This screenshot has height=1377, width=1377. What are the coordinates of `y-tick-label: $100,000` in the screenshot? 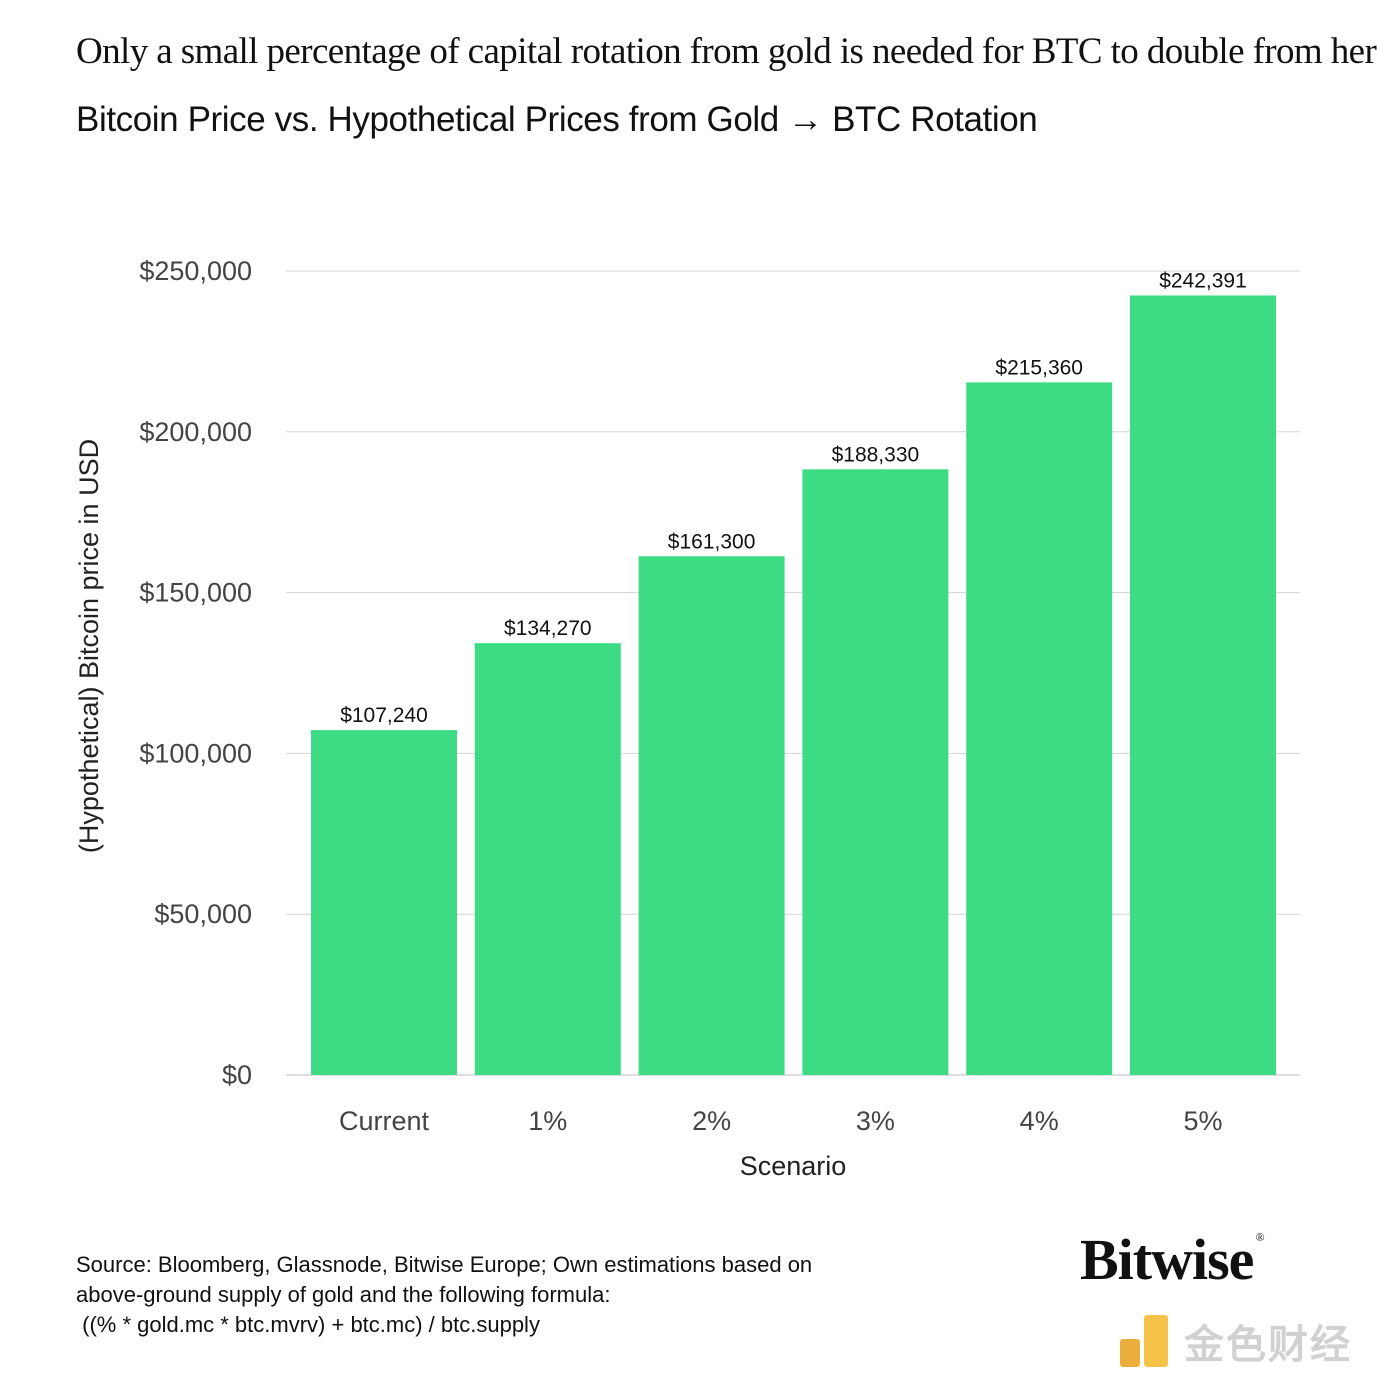 It's located at (195, 753).